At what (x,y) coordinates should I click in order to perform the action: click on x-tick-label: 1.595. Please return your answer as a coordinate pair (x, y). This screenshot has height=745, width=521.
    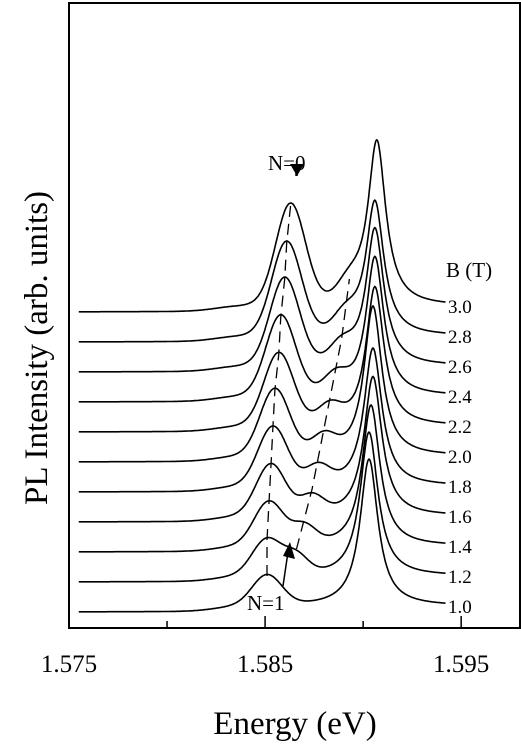
    Looking at the image, I should click on (461, 664).